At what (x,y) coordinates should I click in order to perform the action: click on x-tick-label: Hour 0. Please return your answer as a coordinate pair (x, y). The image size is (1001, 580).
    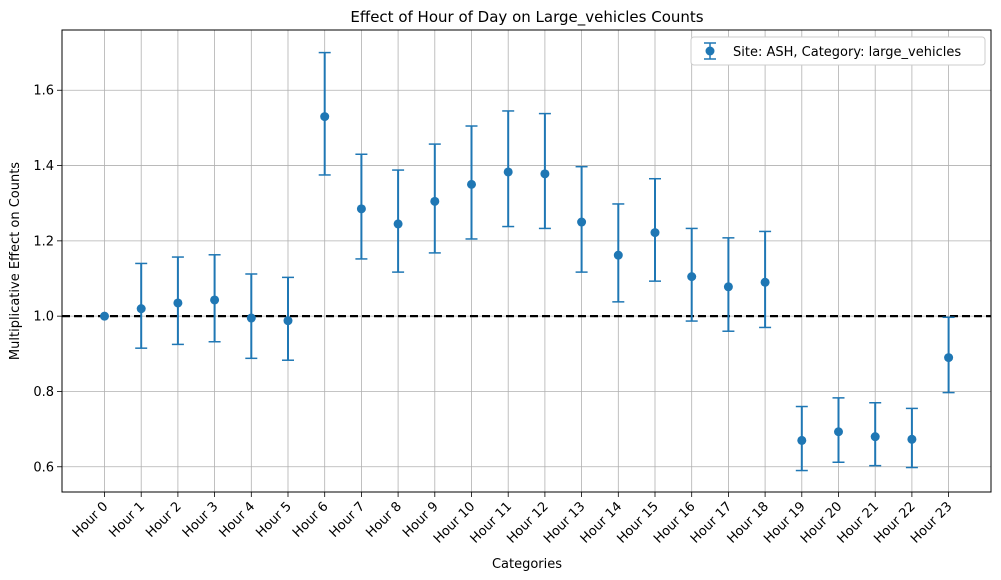
    Looking at the image, I should click on (91, 520).